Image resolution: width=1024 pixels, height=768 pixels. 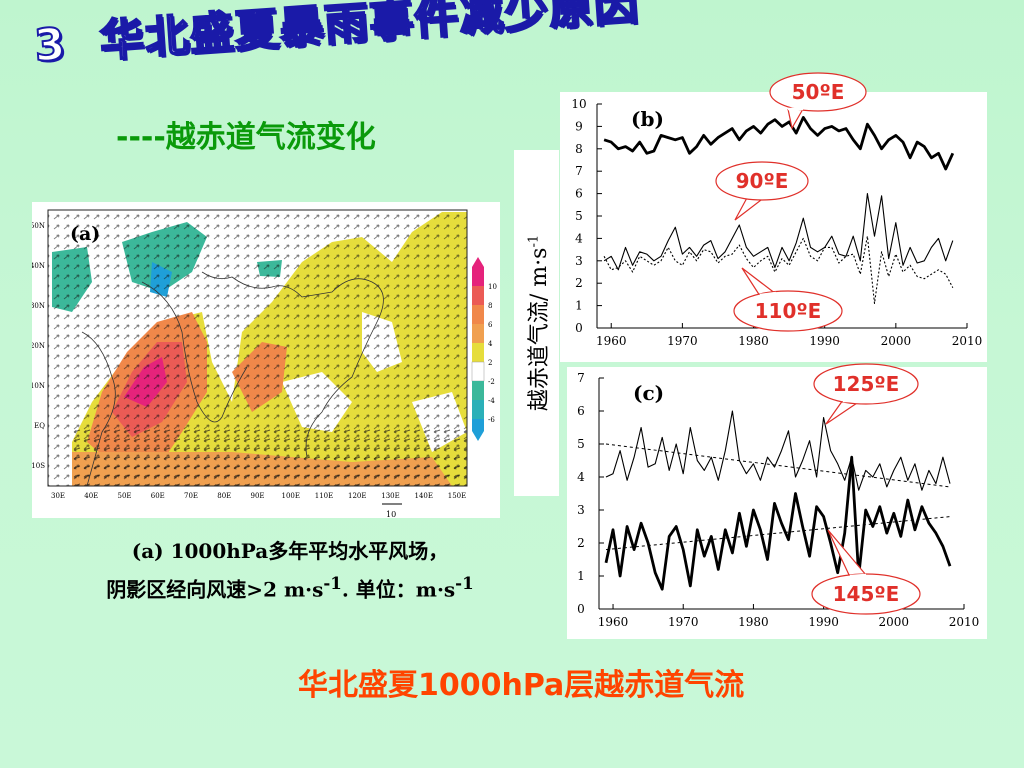 What do you see at coordinates (490, 325) in the screenshot?
I see `colorbar-tick-label: 6` at bounding box center [490, 325].